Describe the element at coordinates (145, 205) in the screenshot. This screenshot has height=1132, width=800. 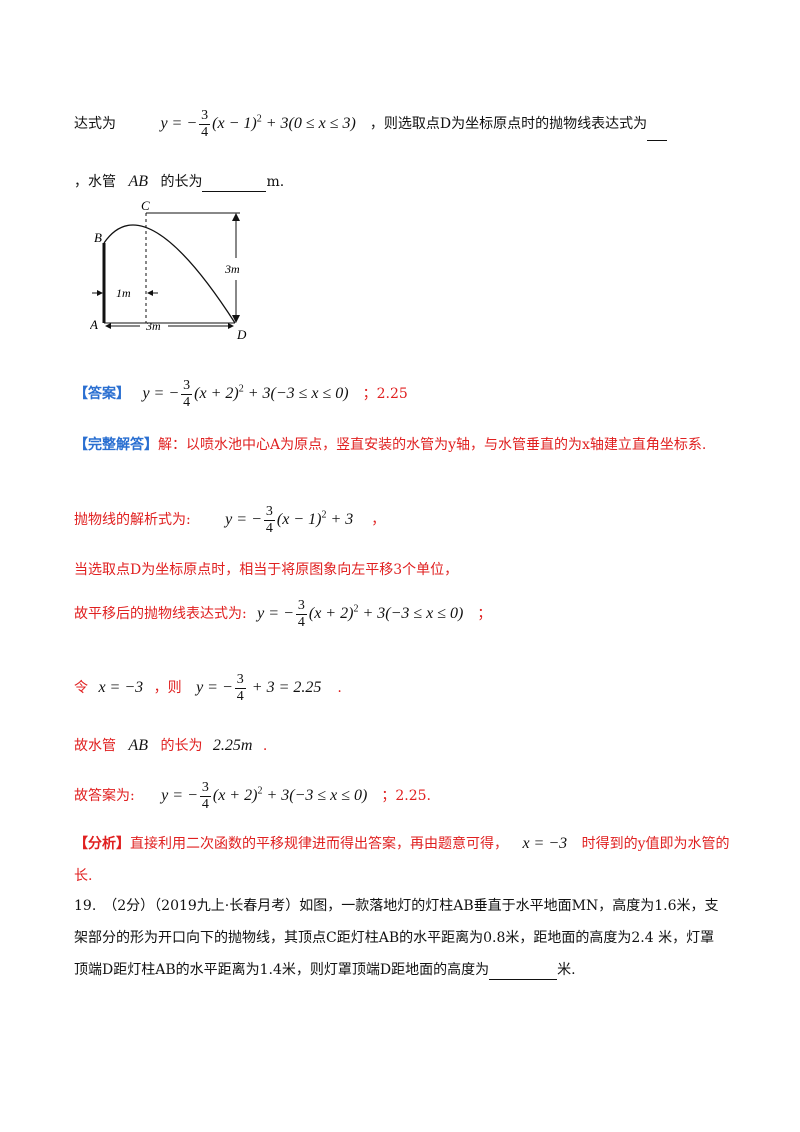
I see `label-c: C` at that location.